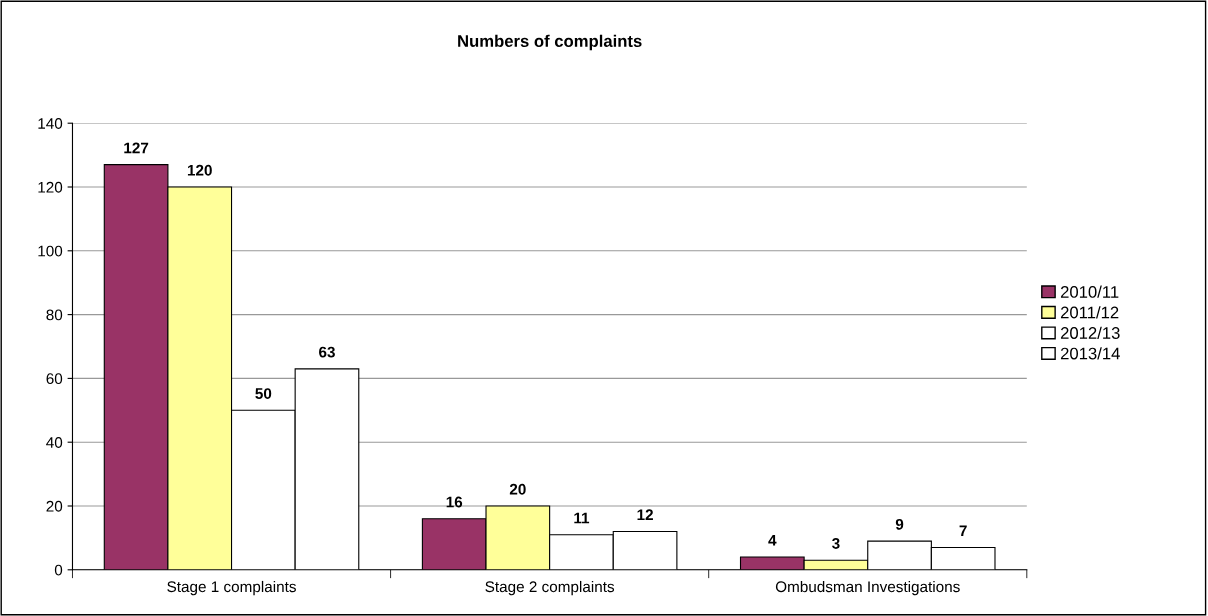 This screenshot has width=1208, height=616. What do you see at coordinates (50, 123) in the screenshot?
I see `y-tick-label: 140` at bounding box center [50, 123].